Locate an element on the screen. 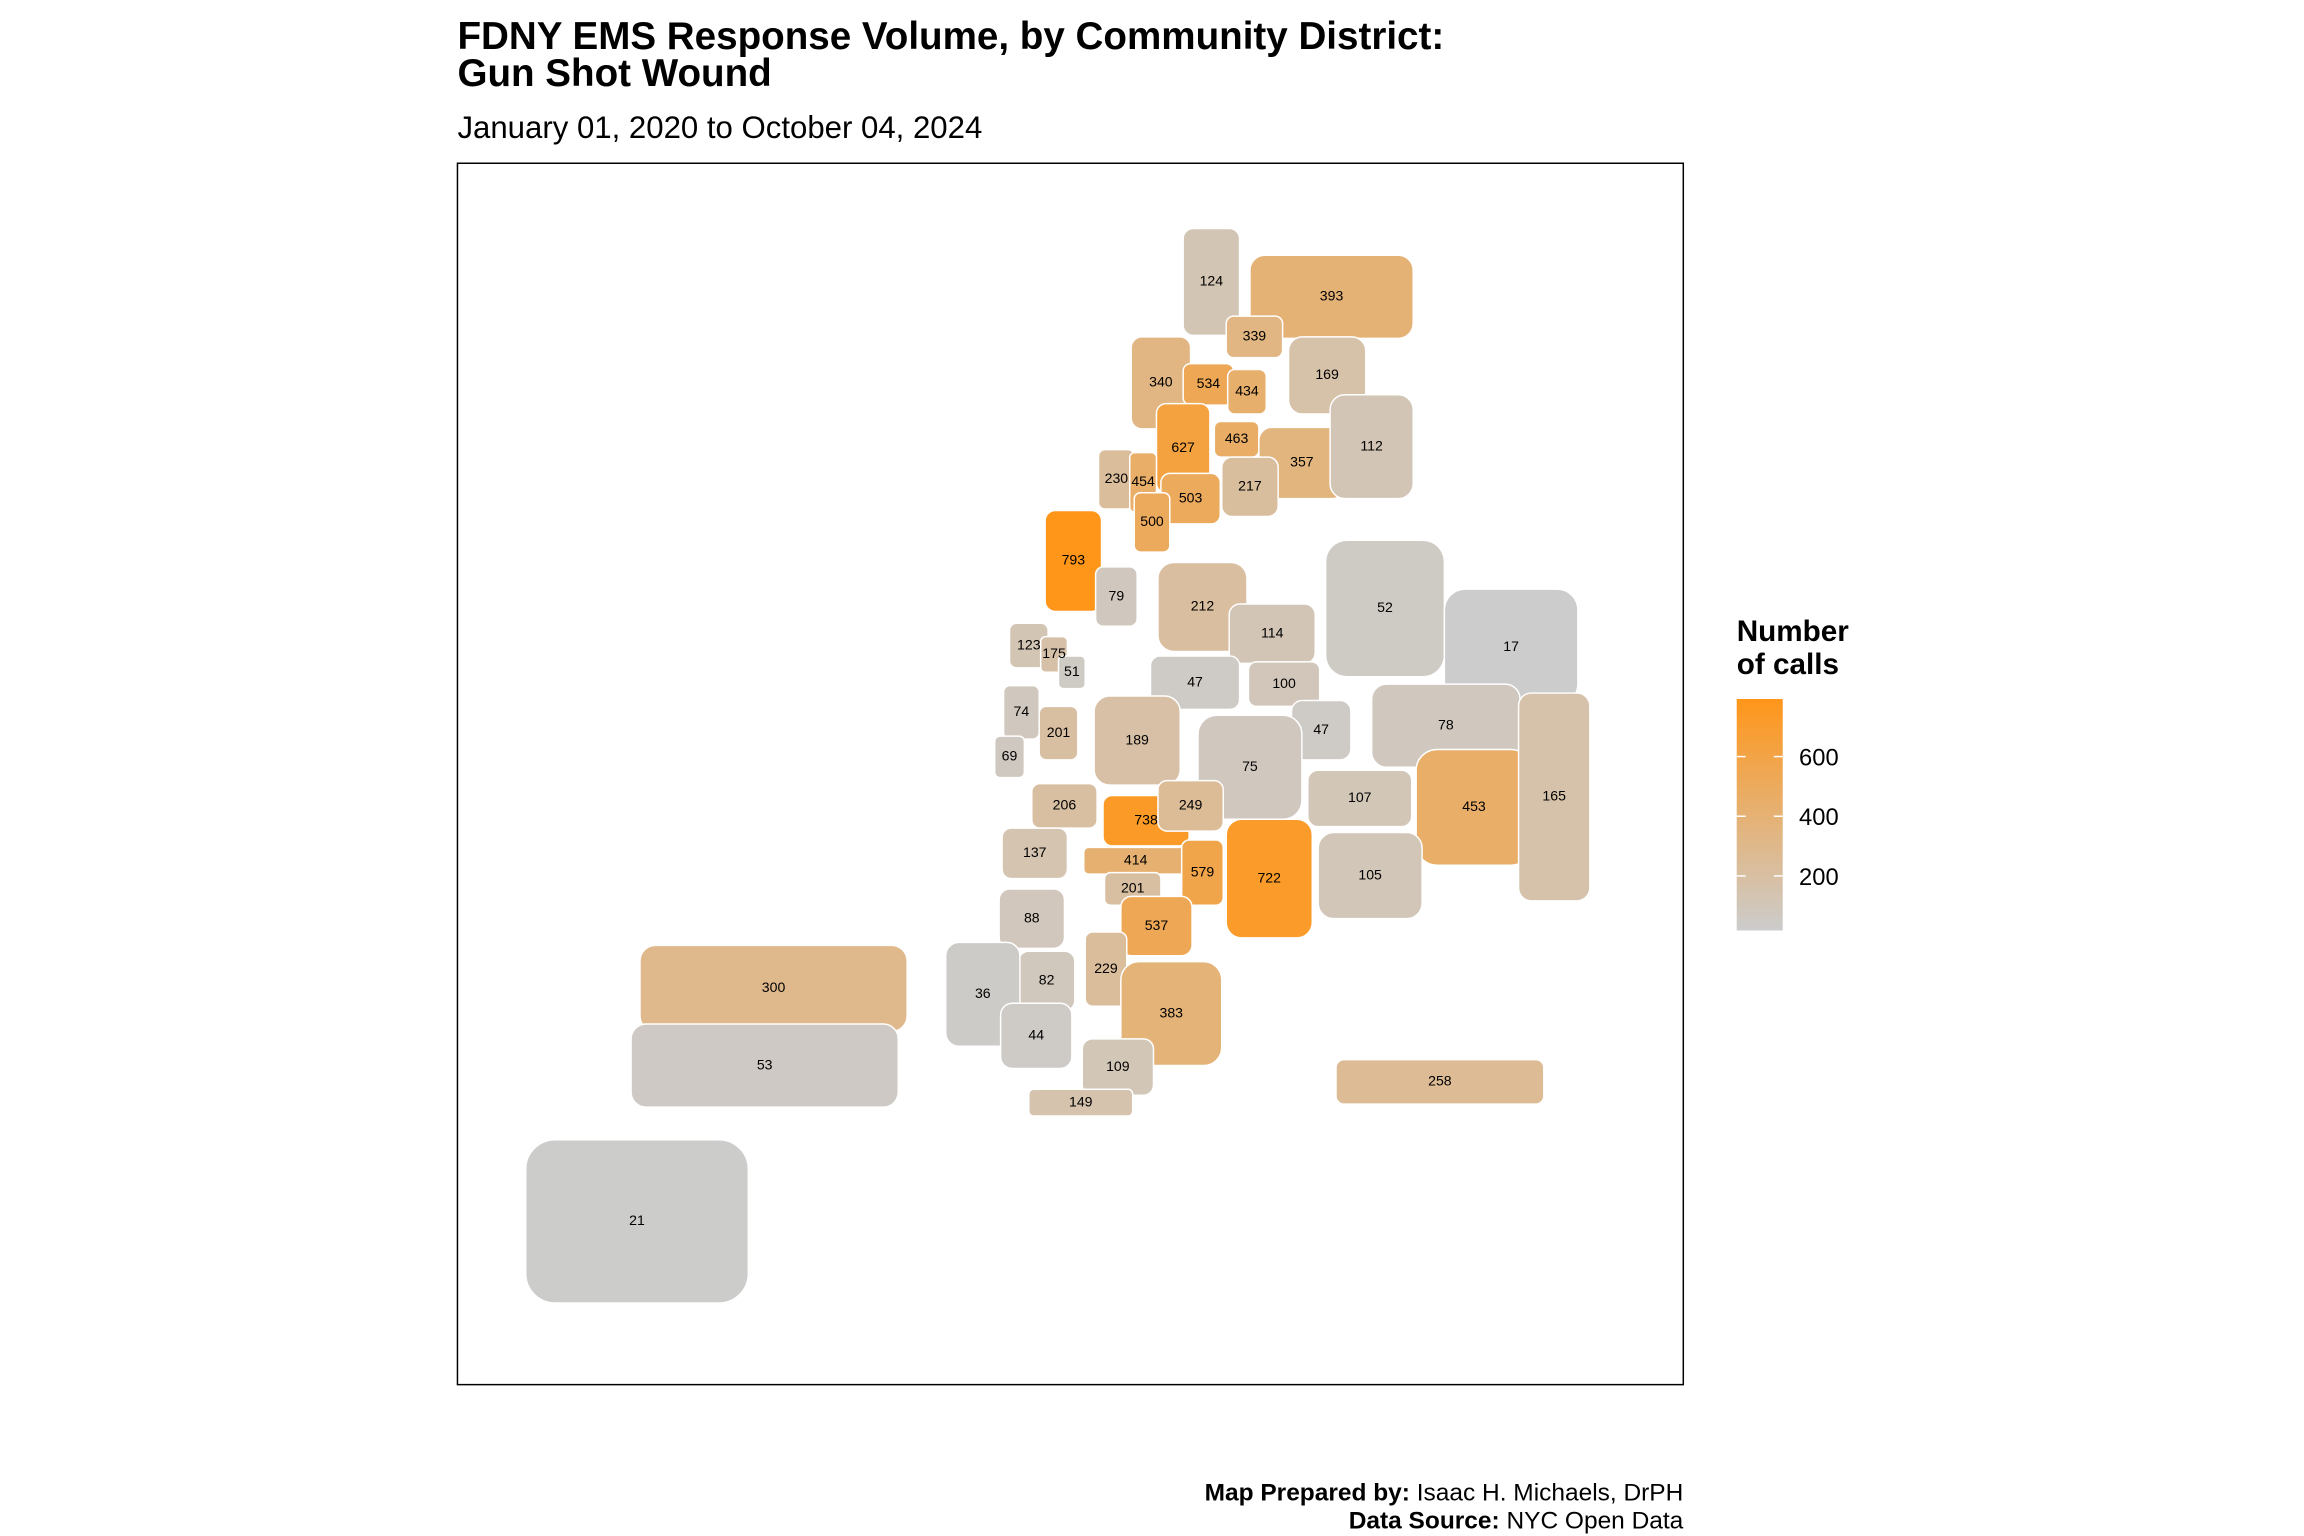  district-label: 75 is located at coordinates (1250, 766).